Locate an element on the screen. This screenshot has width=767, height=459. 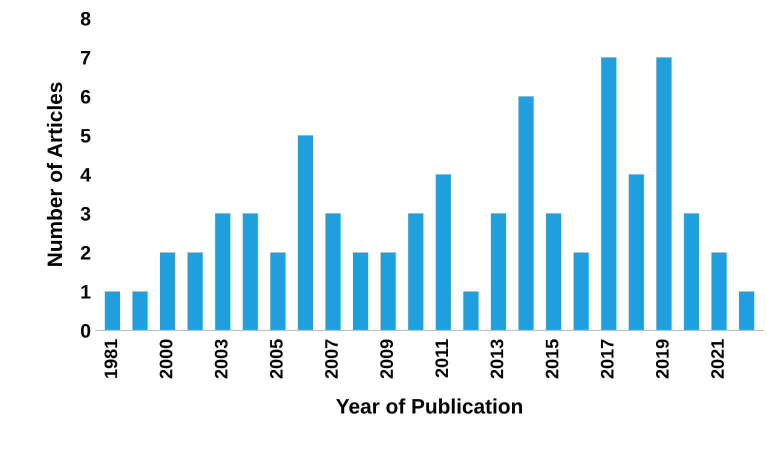
x-tick-label: 2005 is located at coordinates (276, 358).